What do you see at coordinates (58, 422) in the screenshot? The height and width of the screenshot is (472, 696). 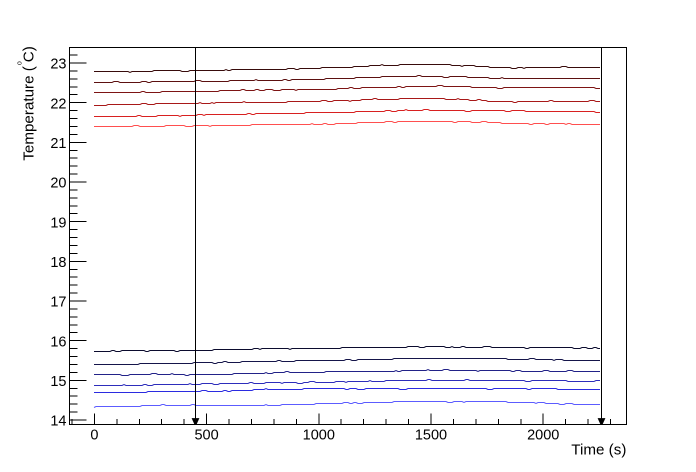 I see `svg-text: 14` at bounding box center [58, 422].